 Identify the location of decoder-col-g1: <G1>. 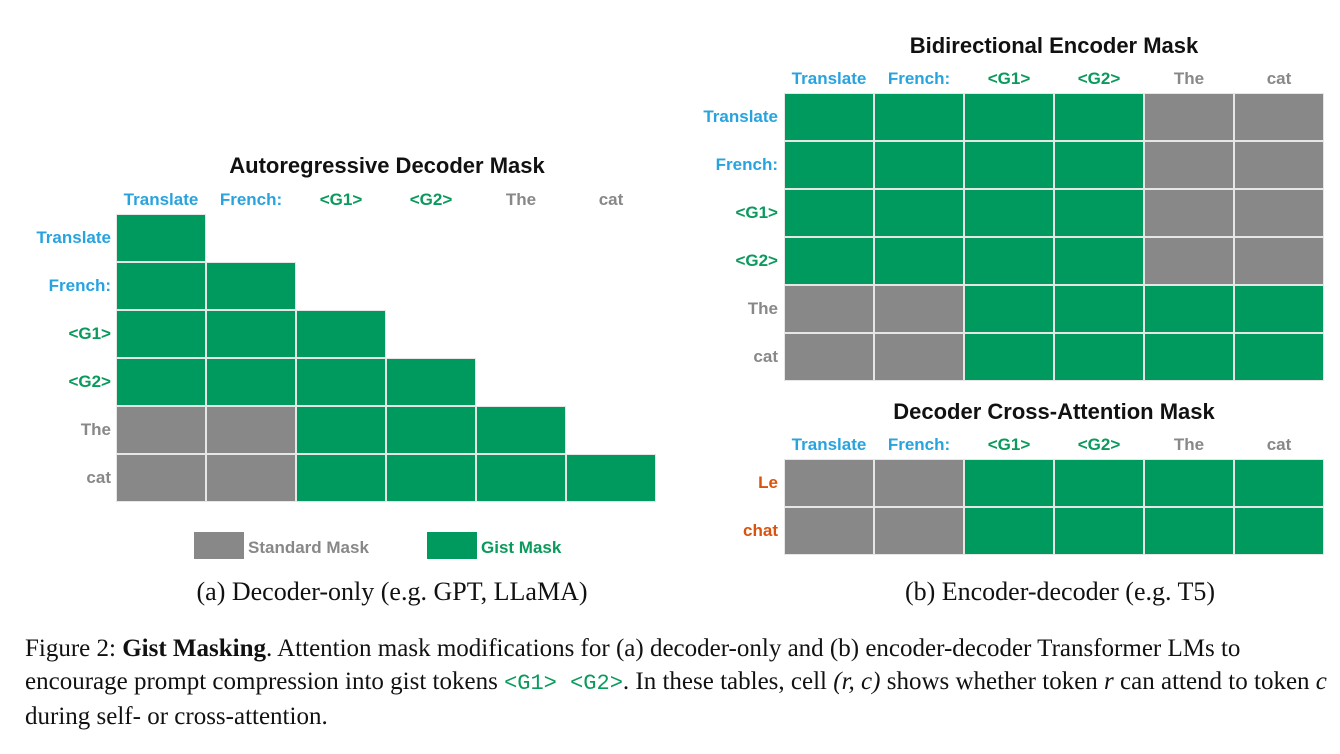
(341, 199).